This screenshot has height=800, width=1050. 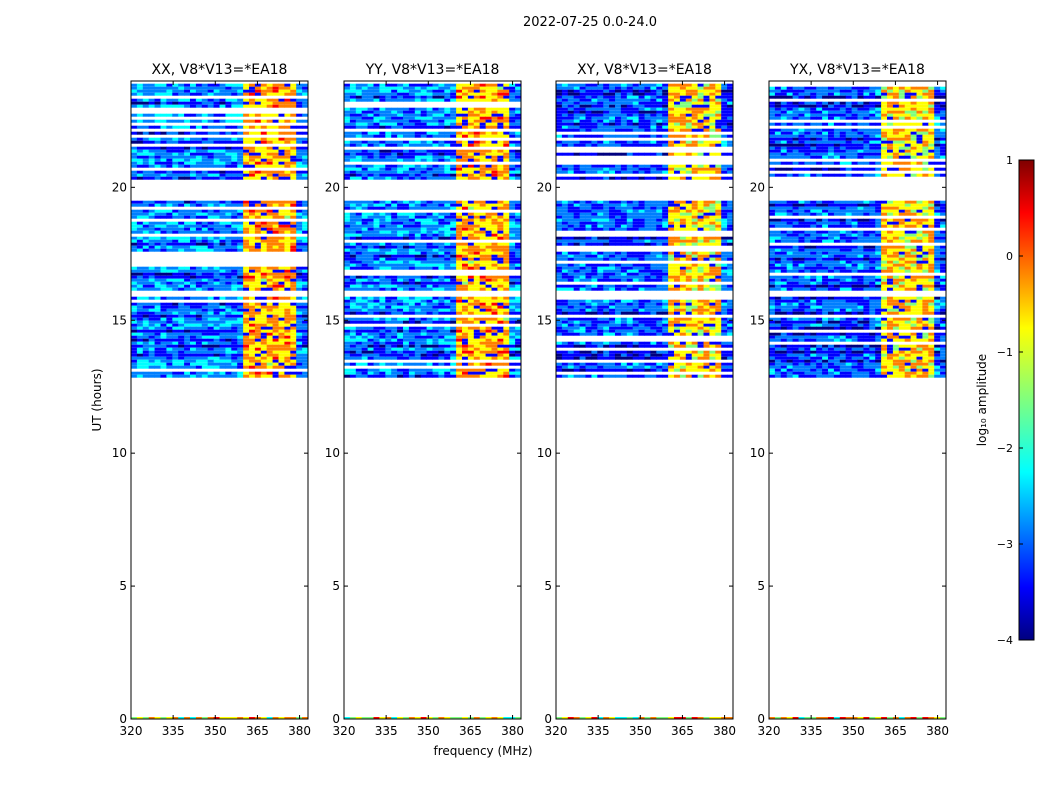 What do you see at coordinates (1005, 448) in the screenshot?
I see `colorbar-tick-label: −2` at bounding box center [1005, 448].